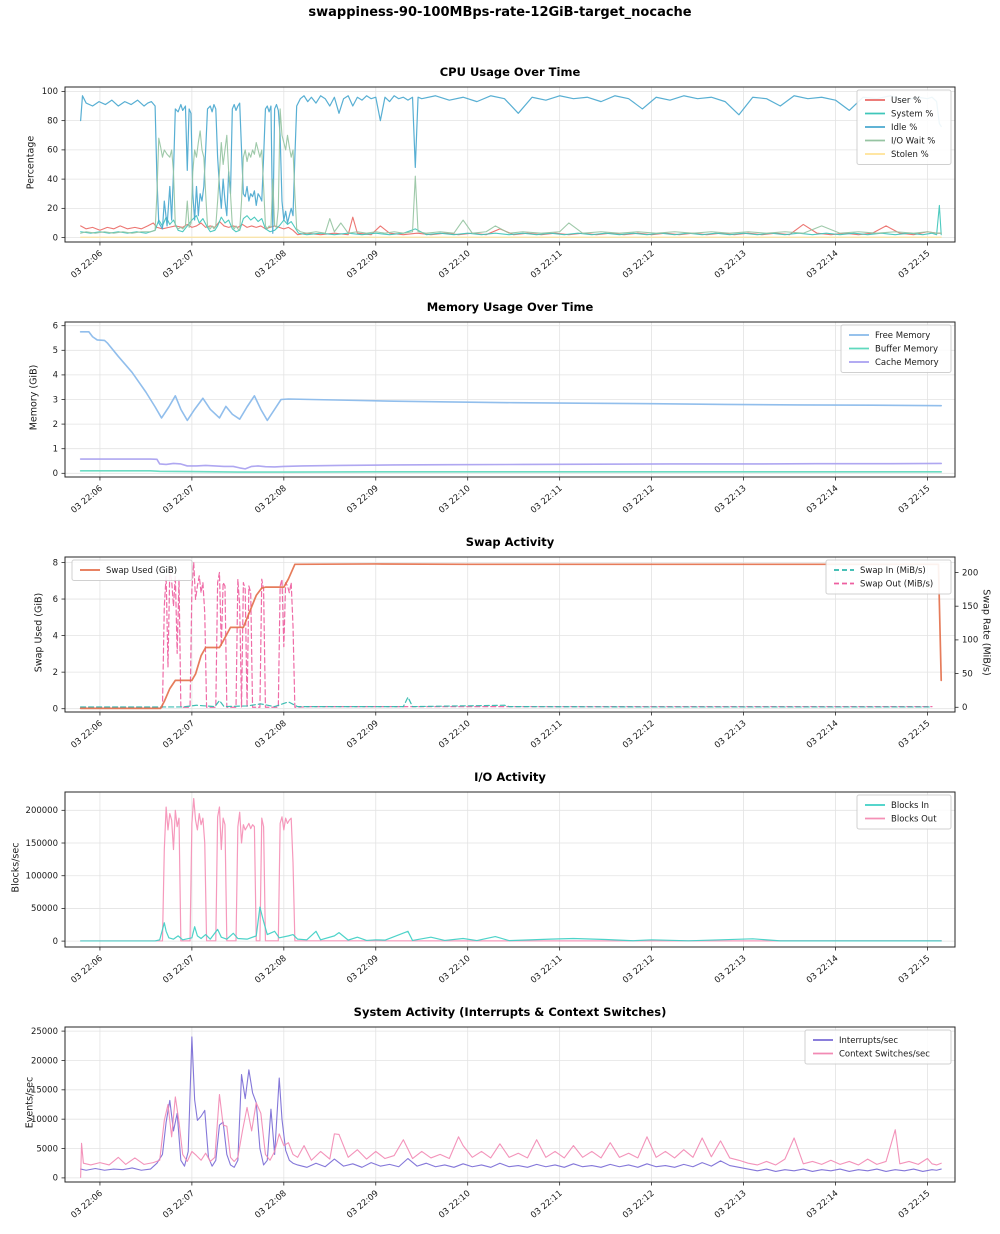 Image resolution: width=1000 pixels, height=1234 pixels. I want to click on legend-label-swap-out-mib-s: Swap Out (MiB/s), so click(896, 584).